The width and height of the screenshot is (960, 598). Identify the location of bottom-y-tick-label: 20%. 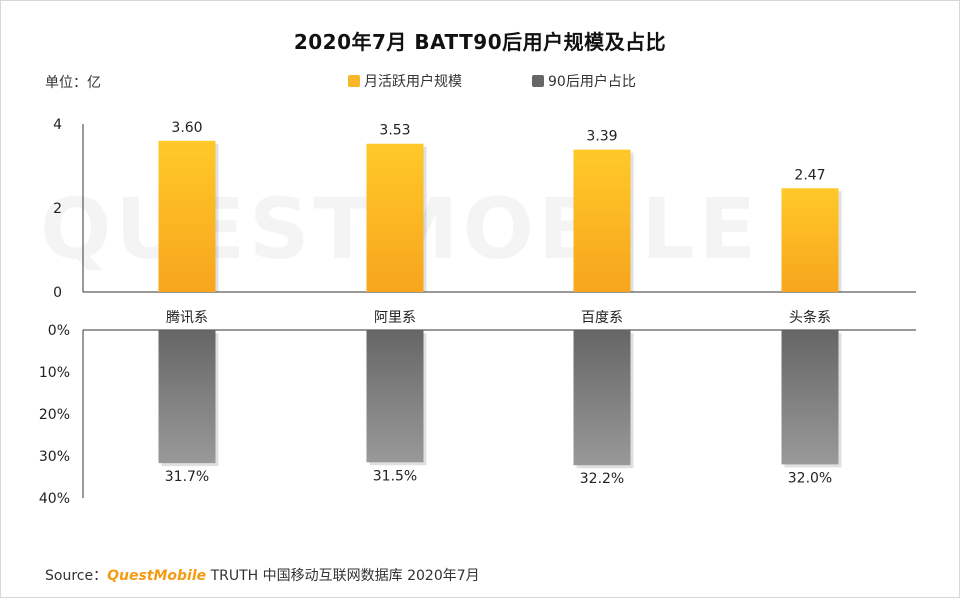
(54, 415).